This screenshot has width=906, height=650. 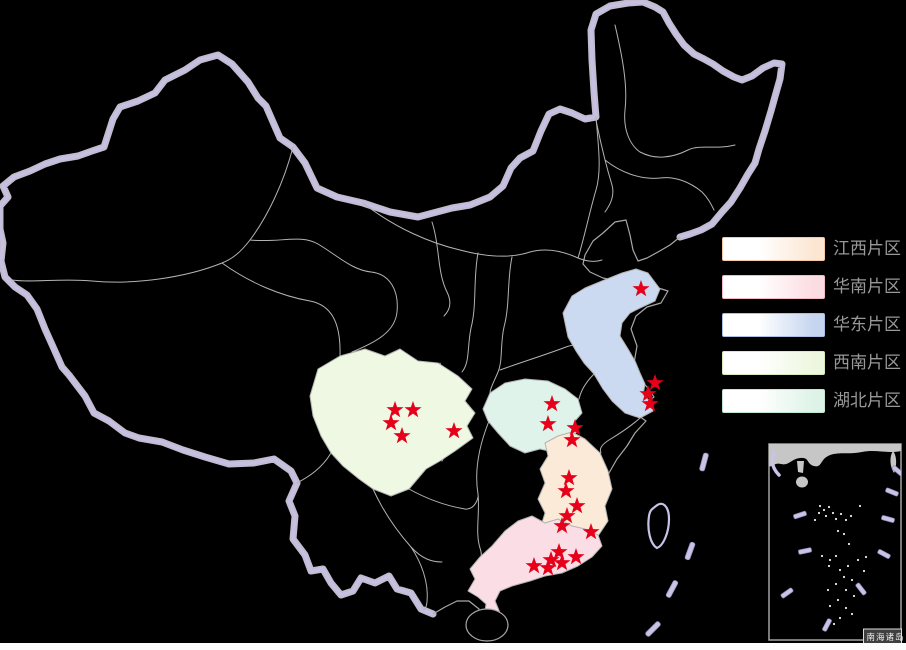 What do you see at coordinates (867, 325) in the screenshot?
I see `legend-label-huadong: 华东片区` at bounding box center [867, 325].